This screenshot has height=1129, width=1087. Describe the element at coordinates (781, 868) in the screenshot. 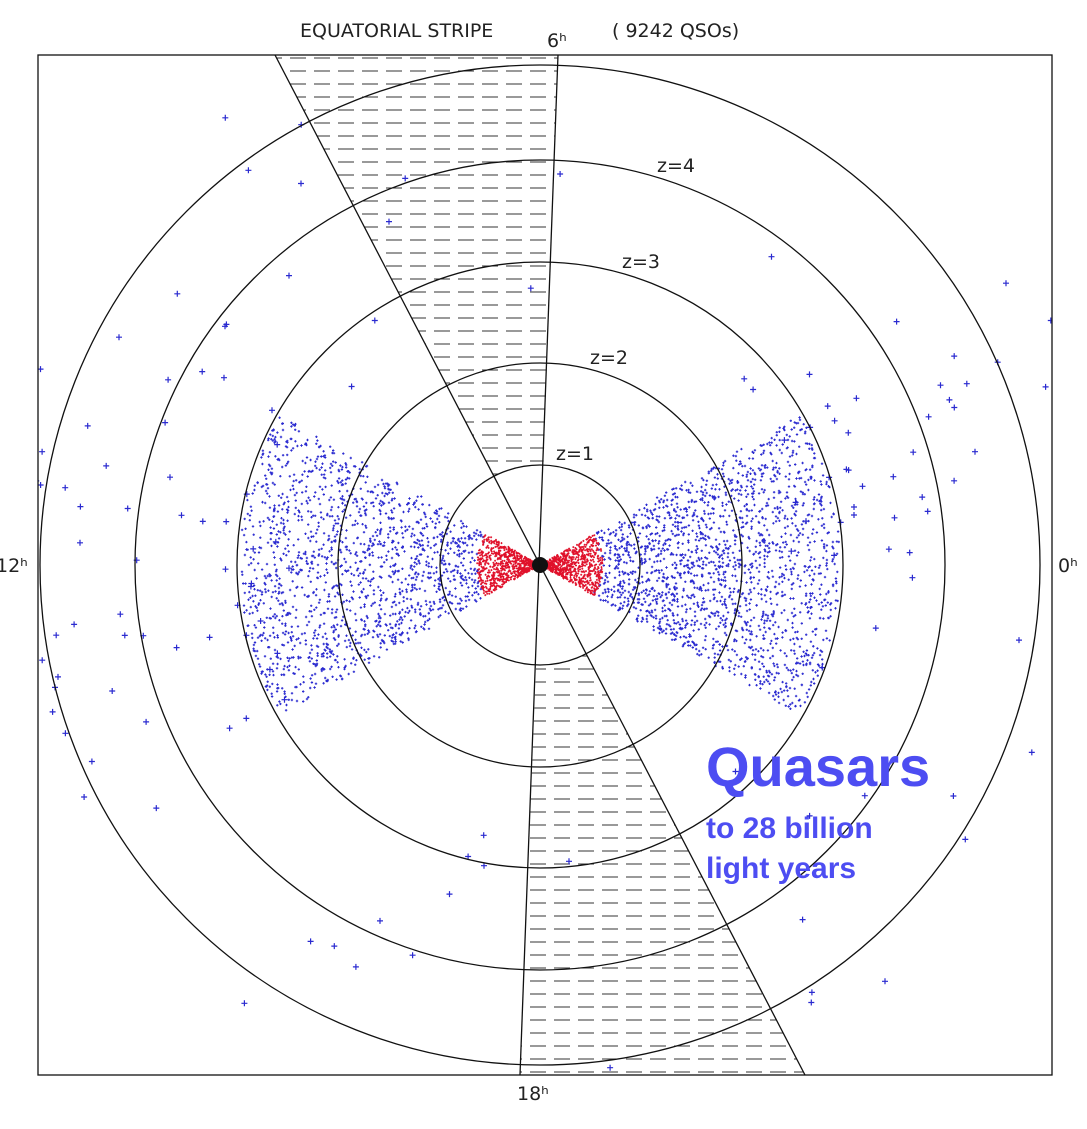

I see `callout-line: light years` at that location.